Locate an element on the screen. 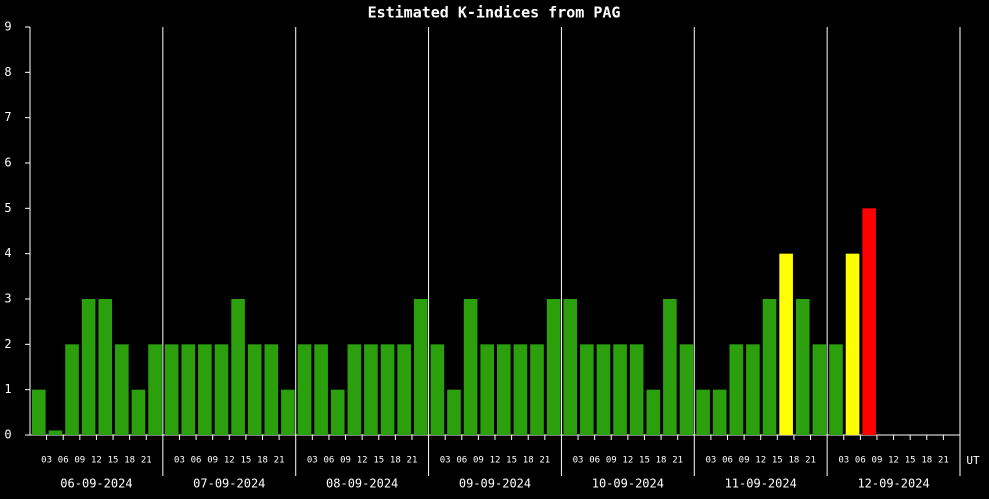 The width and height of the screenshot is (989, 499). day-label: 12-09-2024 is located at coordinates (893, 484).